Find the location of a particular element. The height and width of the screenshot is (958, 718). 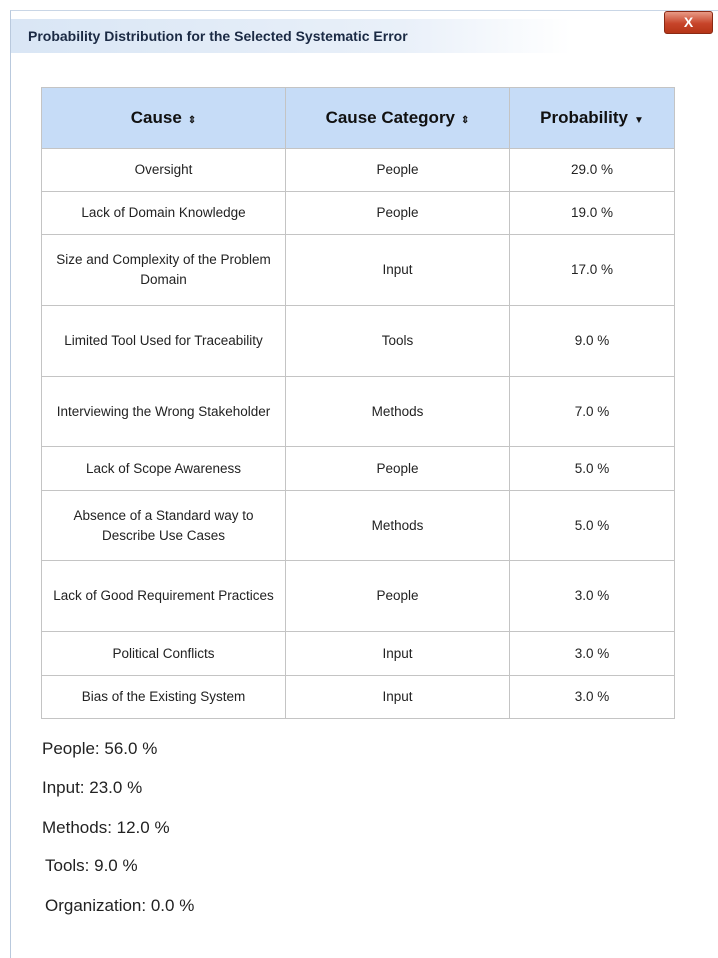

sort-icon: ▼ is located at coordinates (638, 120).